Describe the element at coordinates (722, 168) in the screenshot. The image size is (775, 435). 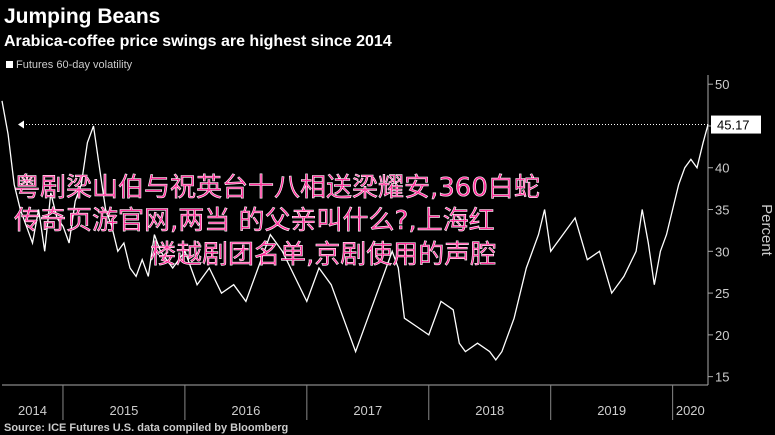
I see `y-tick-label: 40` at that location.